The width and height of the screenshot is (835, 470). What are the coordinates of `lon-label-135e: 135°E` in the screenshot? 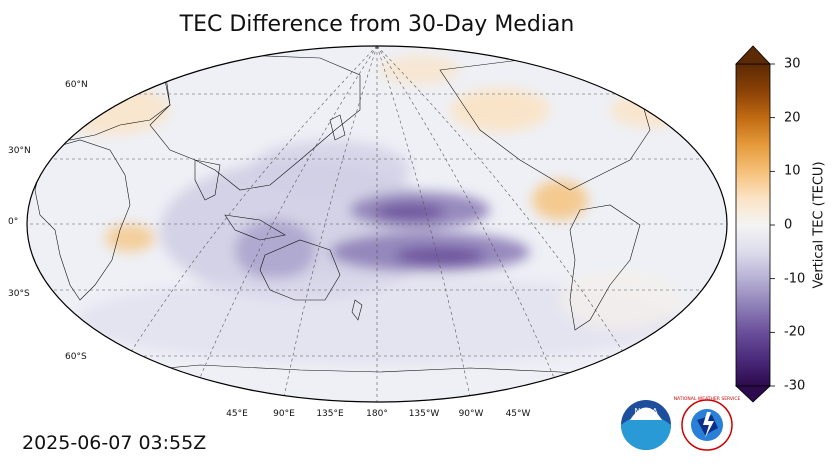 It's located at (330, 414).